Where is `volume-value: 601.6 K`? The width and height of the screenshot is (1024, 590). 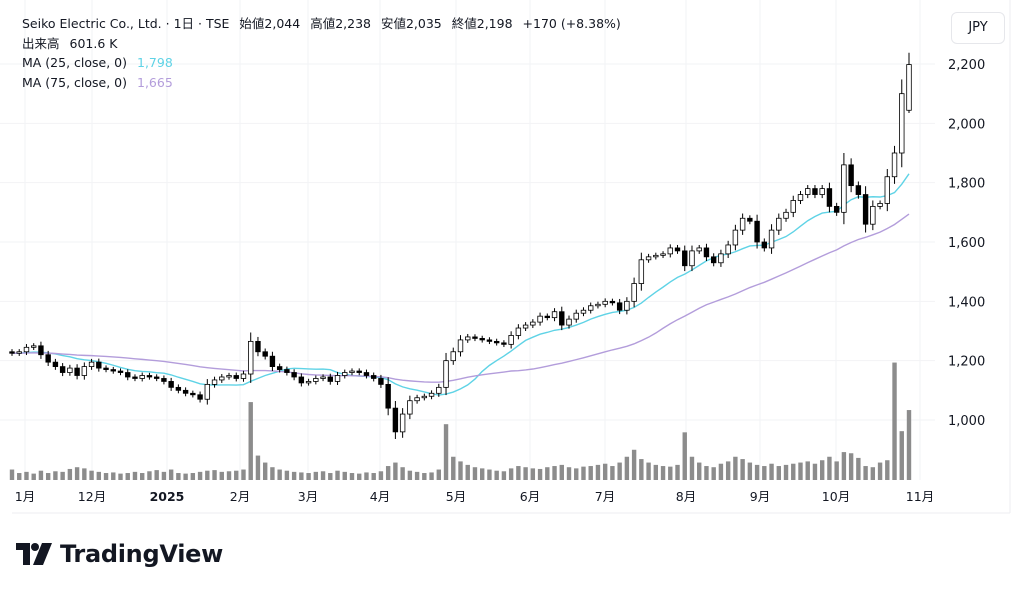 volume-value: 601.6 K is located at coordinates (93, 43).